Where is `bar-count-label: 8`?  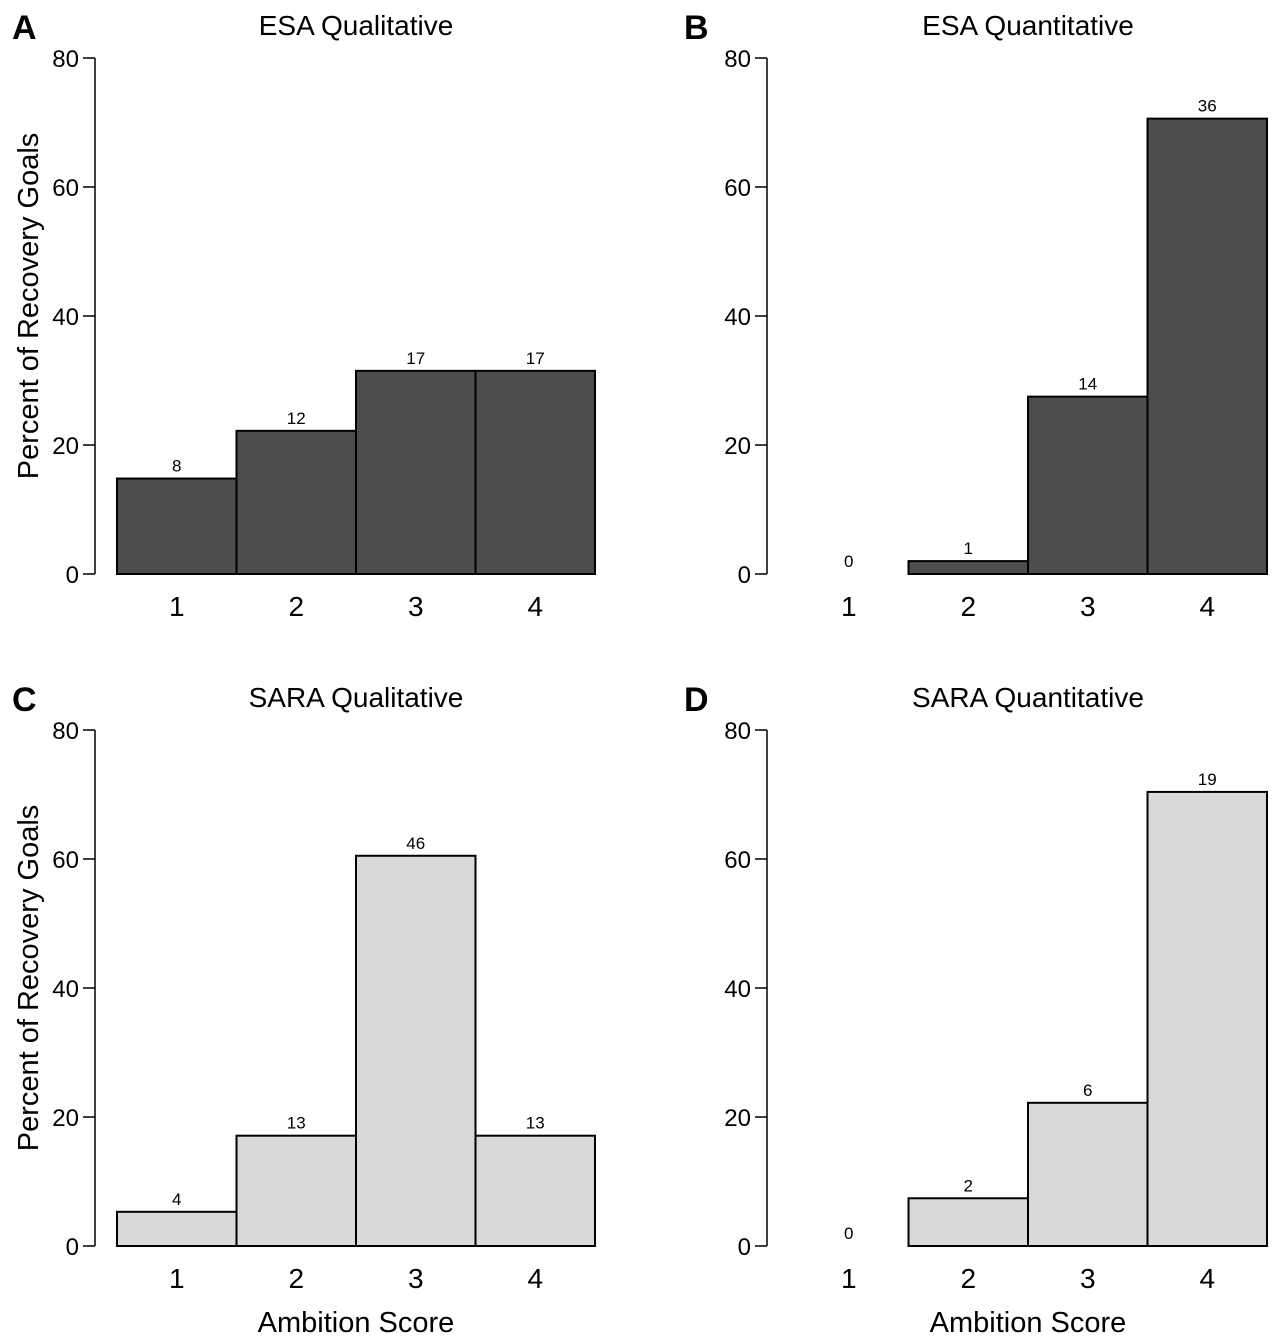 bar-count-label: 8 is located at coordinates (176, 466).